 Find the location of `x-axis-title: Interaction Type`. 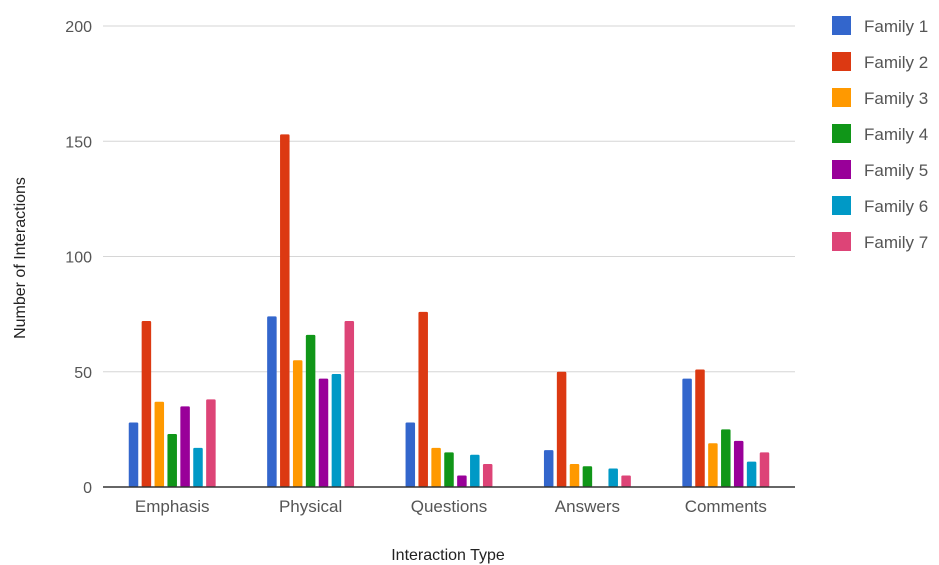

x-axis-title: Interaction Type is located at coordinates (448, 555).